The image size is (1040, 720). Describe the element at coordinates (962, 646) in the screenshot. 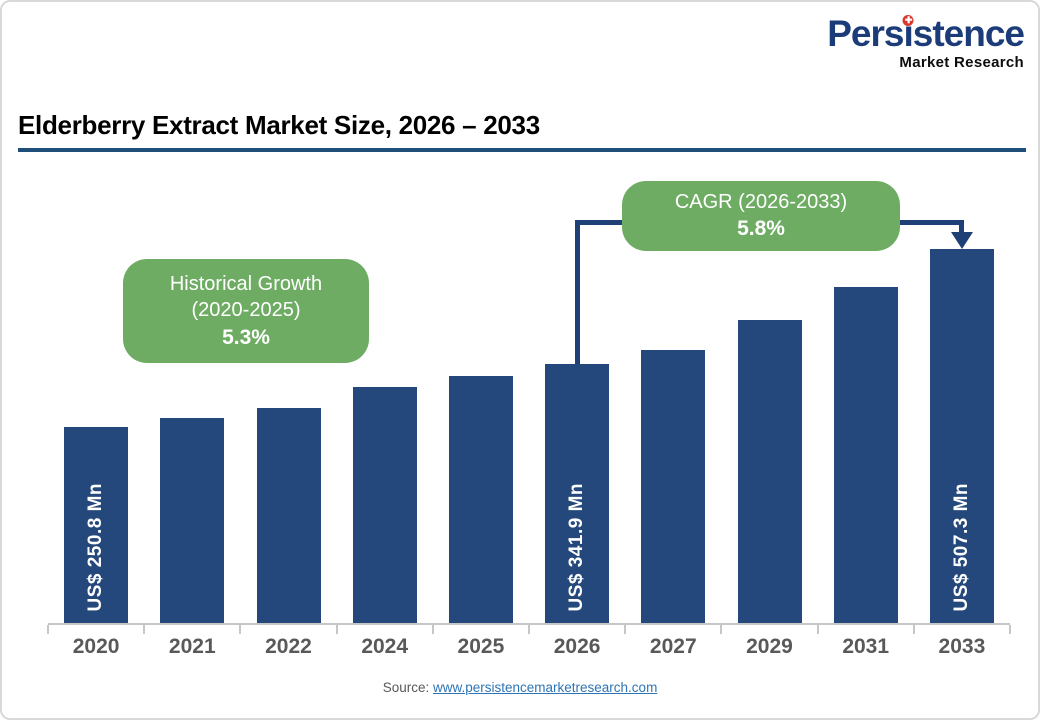

I see `x-axis-label-2033: 2033` at that location.